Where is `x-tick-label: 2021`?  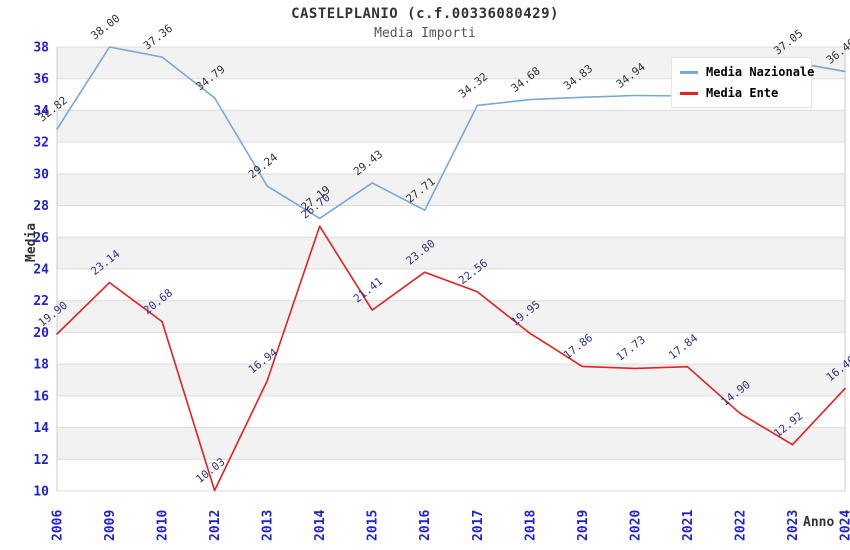
x-tick-label: 2021 is located at coordinates (688, 525).